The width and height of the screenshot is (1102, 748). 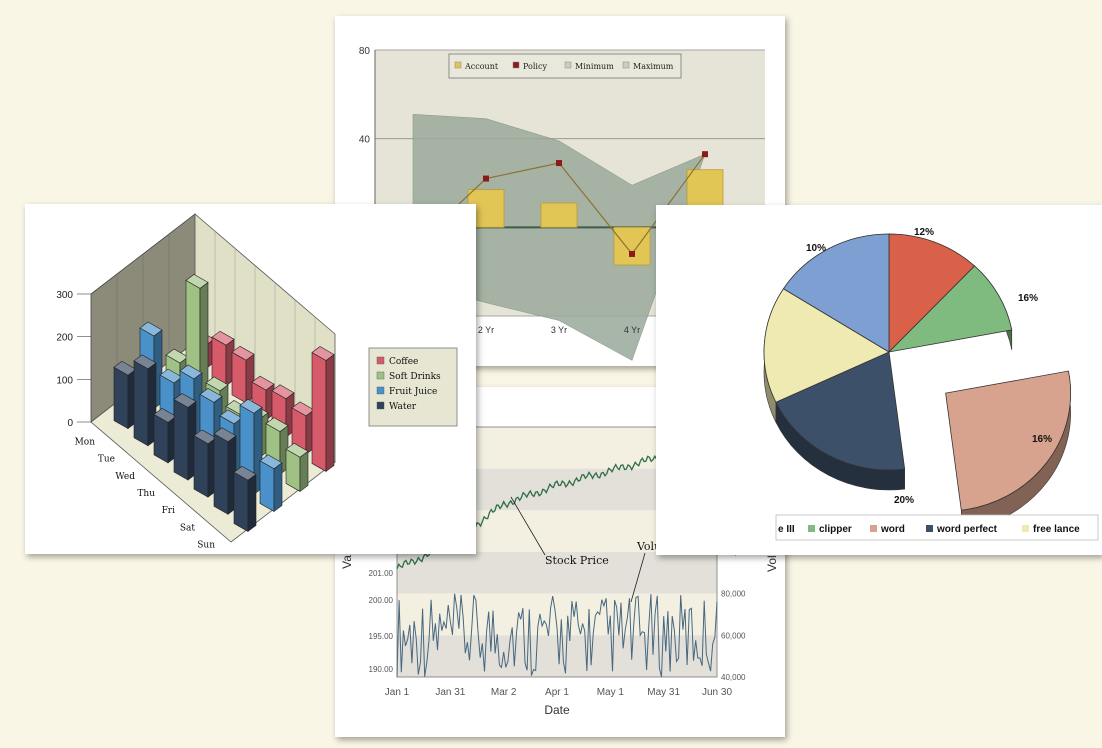 I want to click on y2-tick-label: 40,000, so click(x=733, y=677).